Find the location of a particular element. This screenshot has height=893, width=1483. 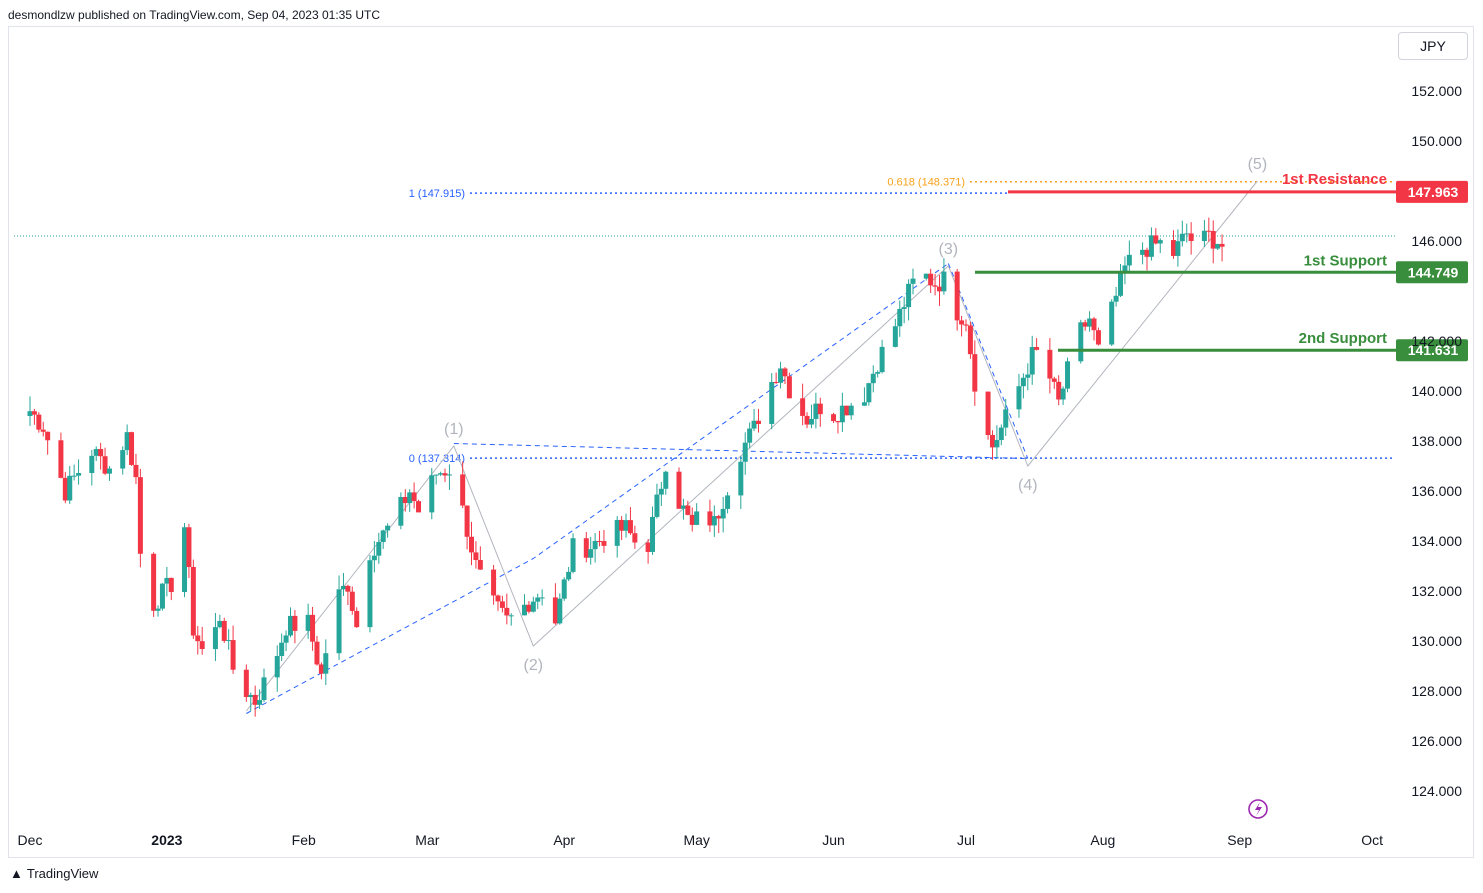

lightning-icon is located at coordinates (1258, 809).